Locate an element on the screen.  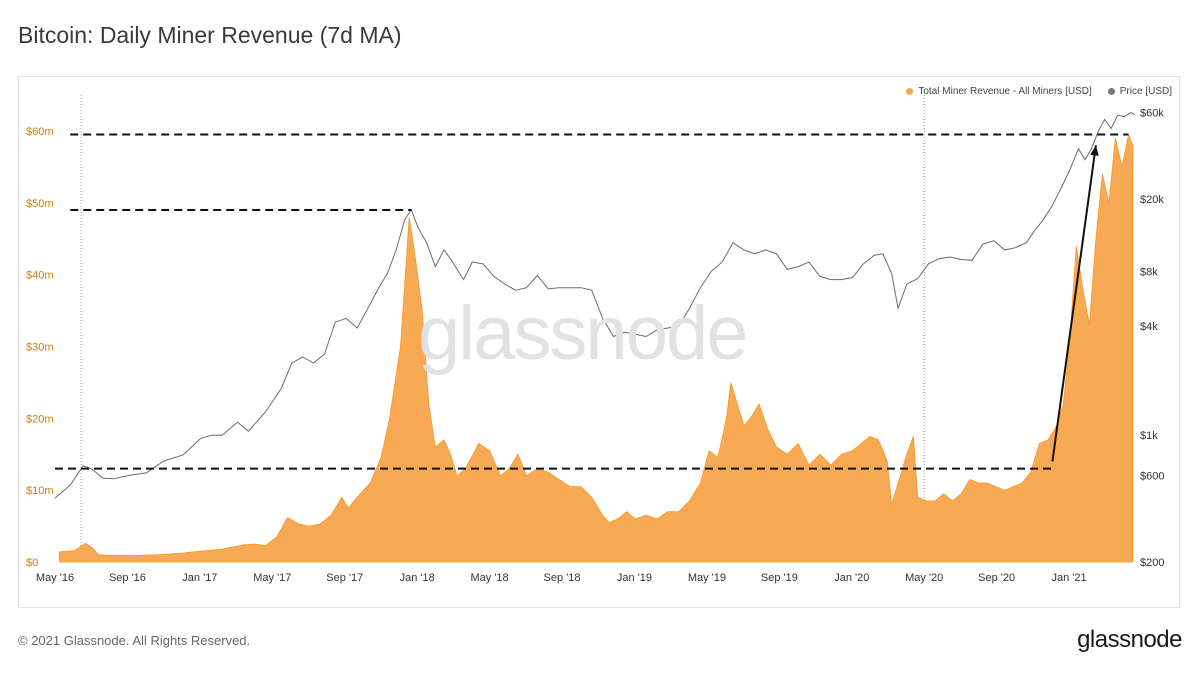
brand-logo: glassnode is located at coordinates (1129, 639).